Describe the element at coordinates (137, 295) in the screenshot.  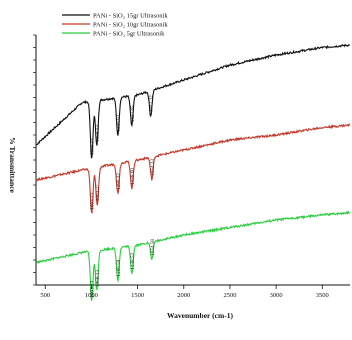
I see `x-tick-label: 1500` at that location.